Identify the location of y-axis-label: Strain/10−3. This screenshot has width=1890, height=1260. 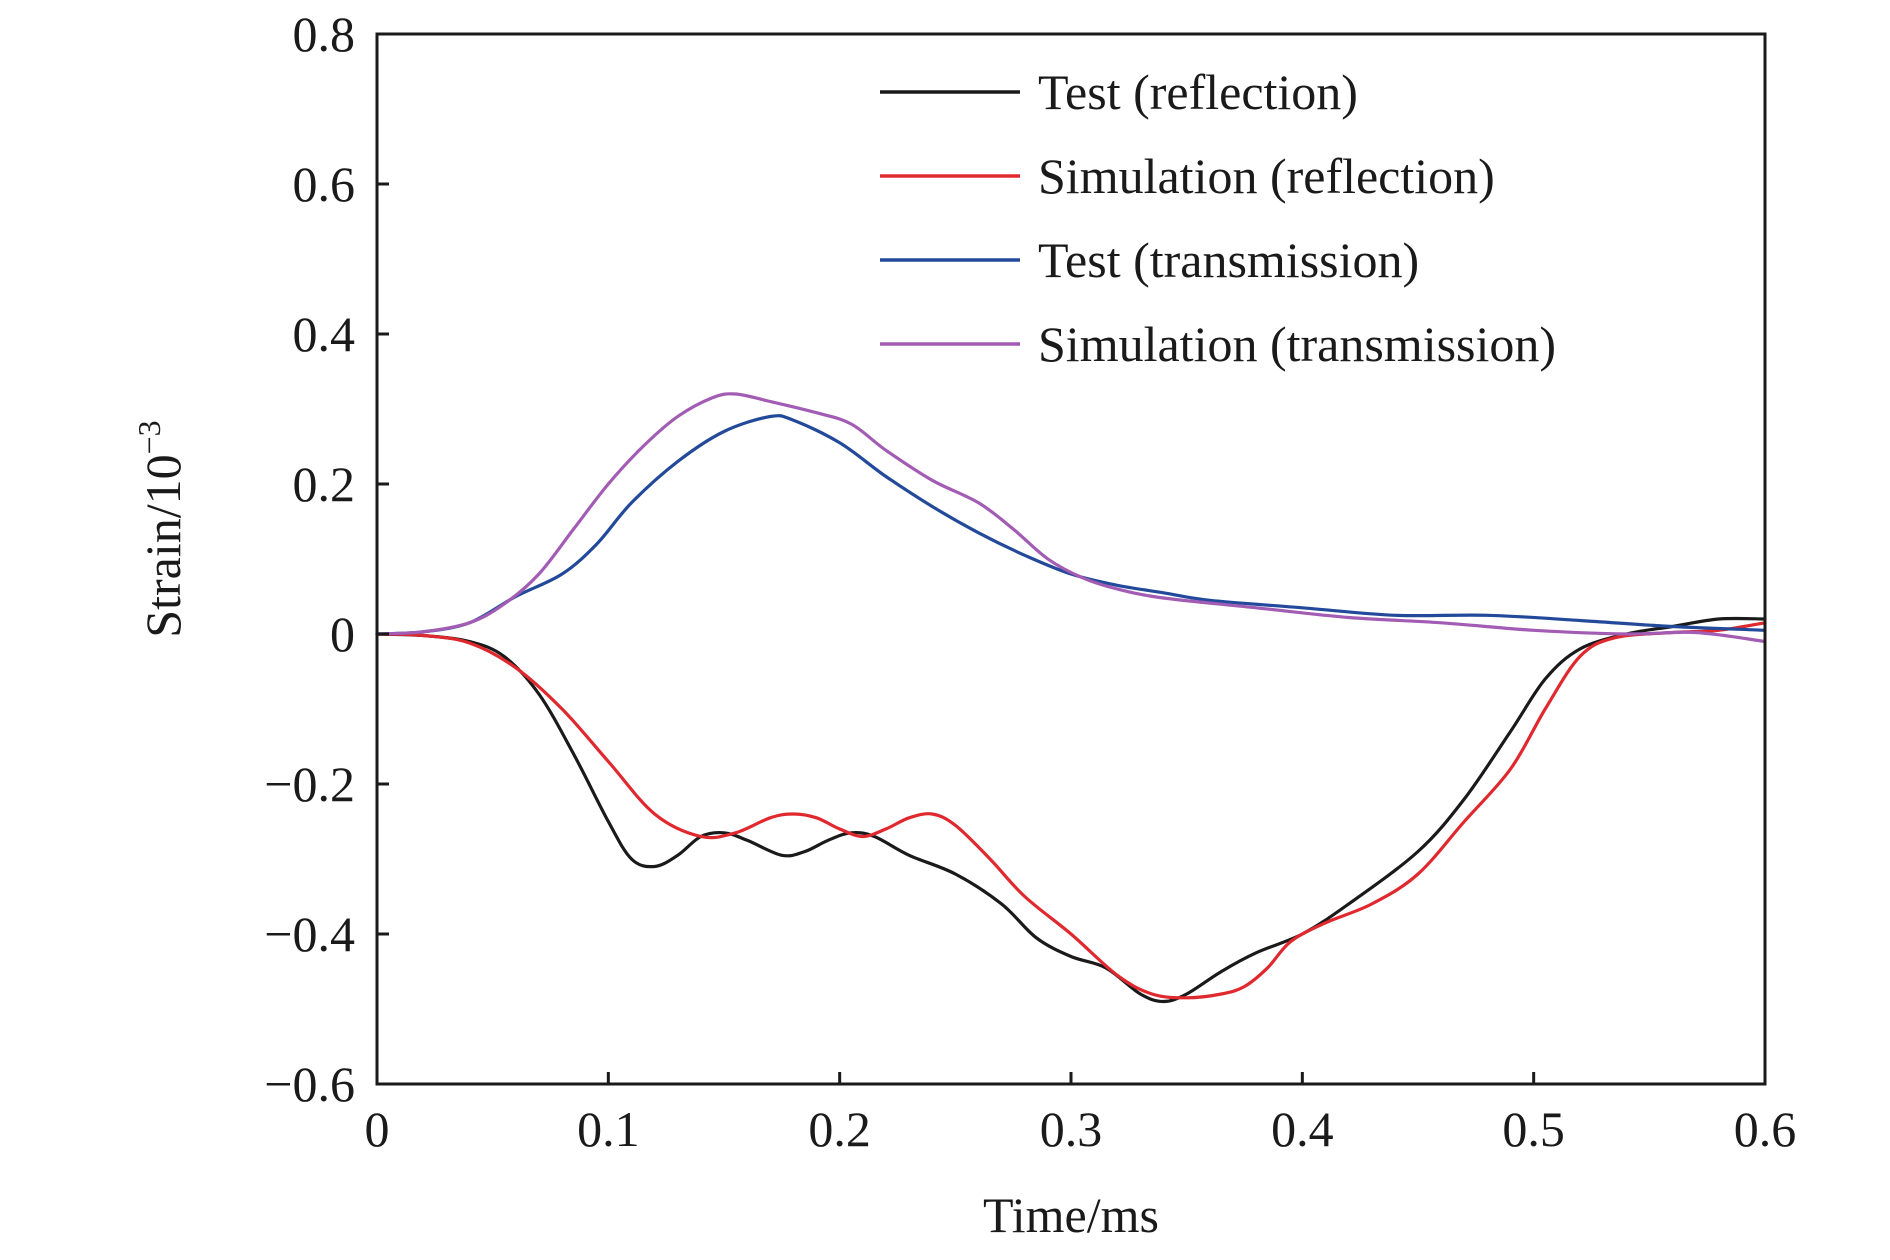
(161, 528).